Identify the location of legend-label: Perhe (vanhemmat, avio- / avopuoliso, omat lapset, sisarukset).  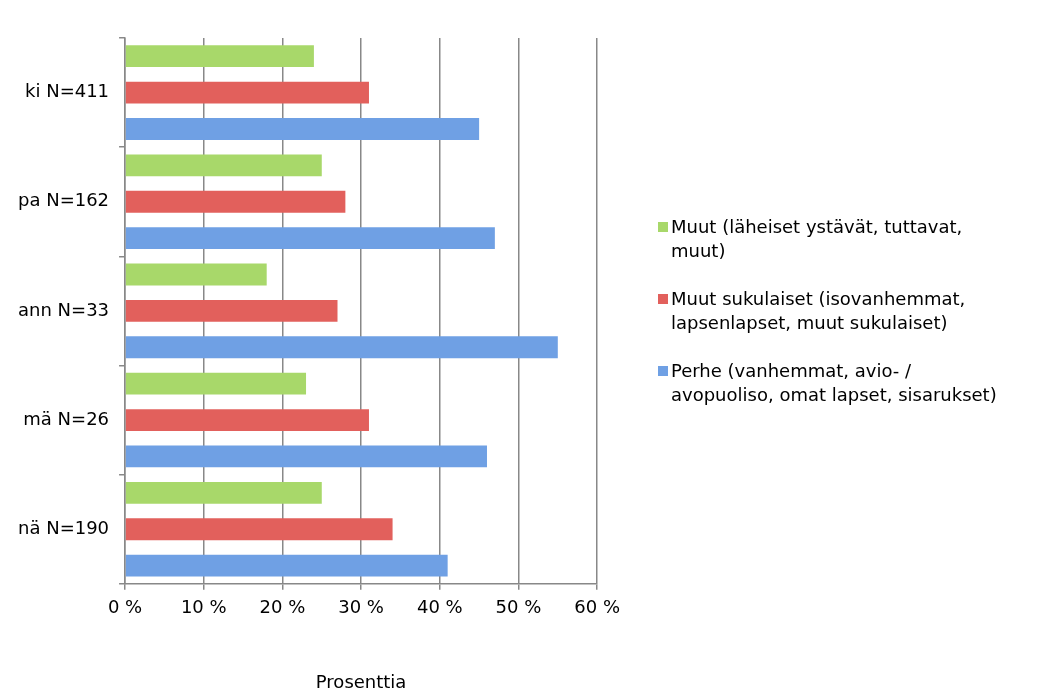
(834, 383).